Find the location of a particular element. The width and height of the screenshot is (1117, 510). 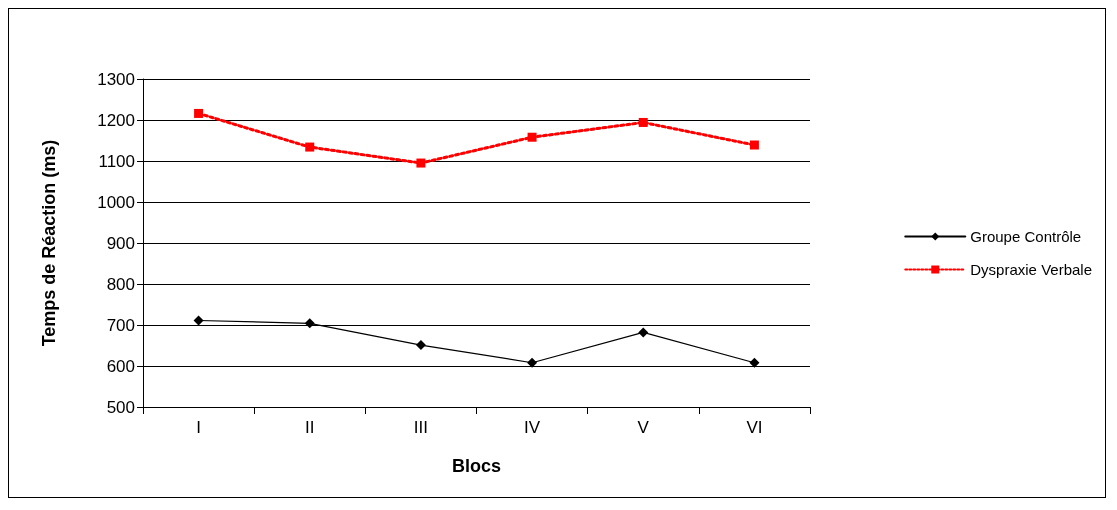

y-tick-label: 1100 is located at coordinates (116, 161).